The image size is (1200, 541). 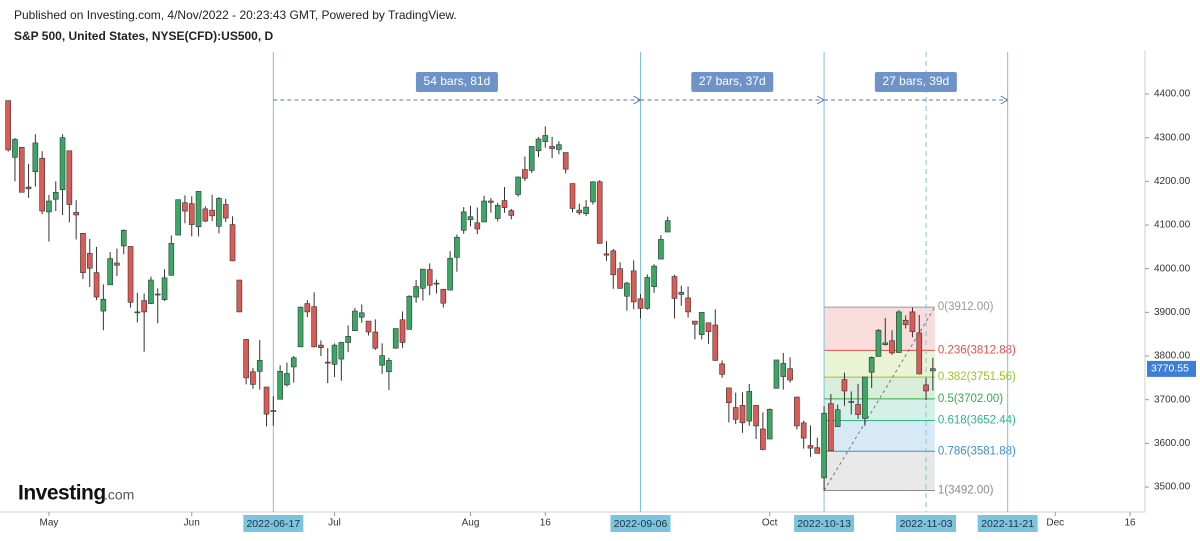 I want to click on x-tick-label: May, so click(x=49, y=523).